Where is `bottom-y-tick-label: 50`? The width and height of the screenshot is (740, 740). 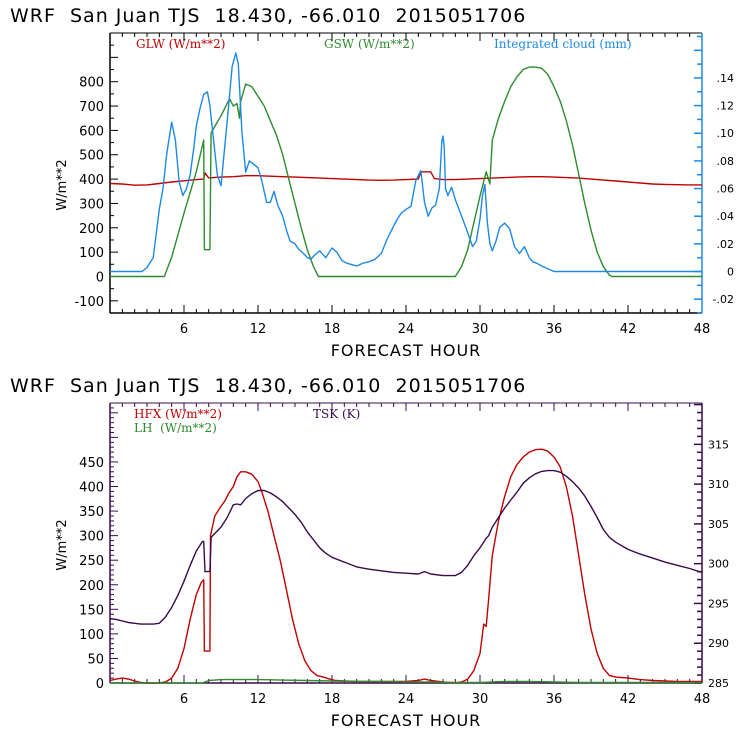 bottom-y-tick-label: 50 is located at coordinates (95, 659).